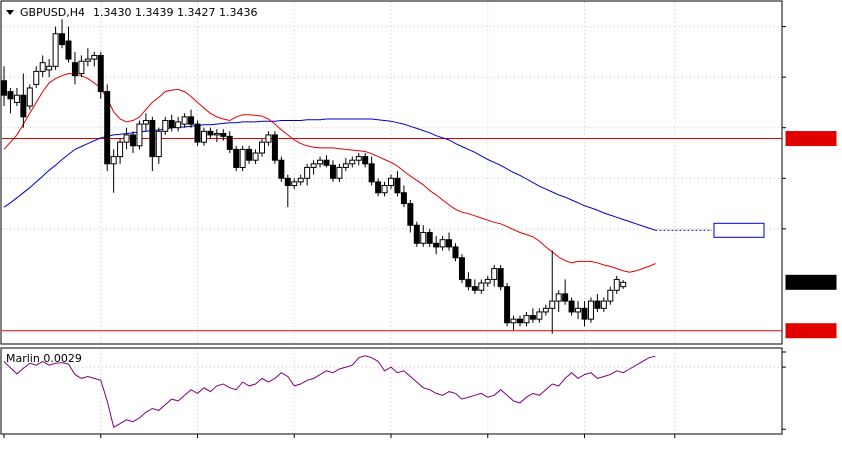 The height and width of the screenshot is (459, 842). Describe the element at coordinates (811, 282) in the screenshot. I see `current-price-tag-box` at that location.